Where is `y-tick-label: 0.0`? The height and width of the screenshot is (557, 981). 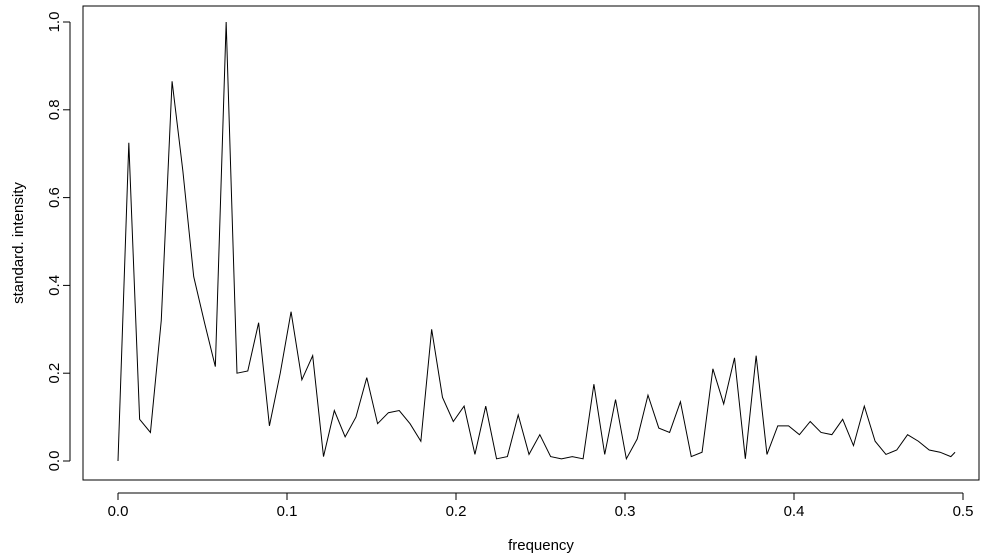
y-tick-label: 0.0 is located at coordinates (54, 461).